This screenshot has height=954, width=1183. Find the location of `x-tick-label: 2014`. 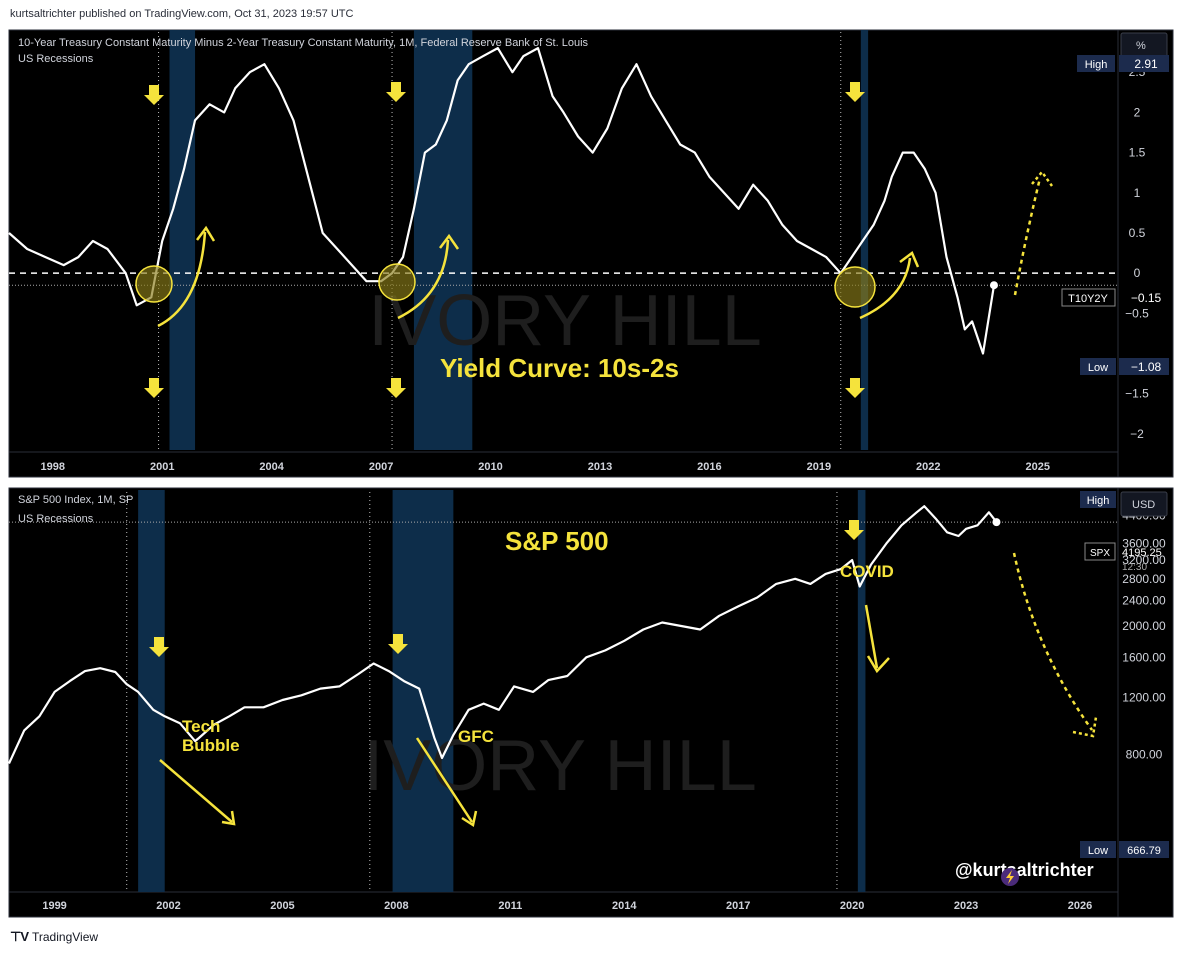

x-tick-label: 2014 is located at coordinates (624, 906).